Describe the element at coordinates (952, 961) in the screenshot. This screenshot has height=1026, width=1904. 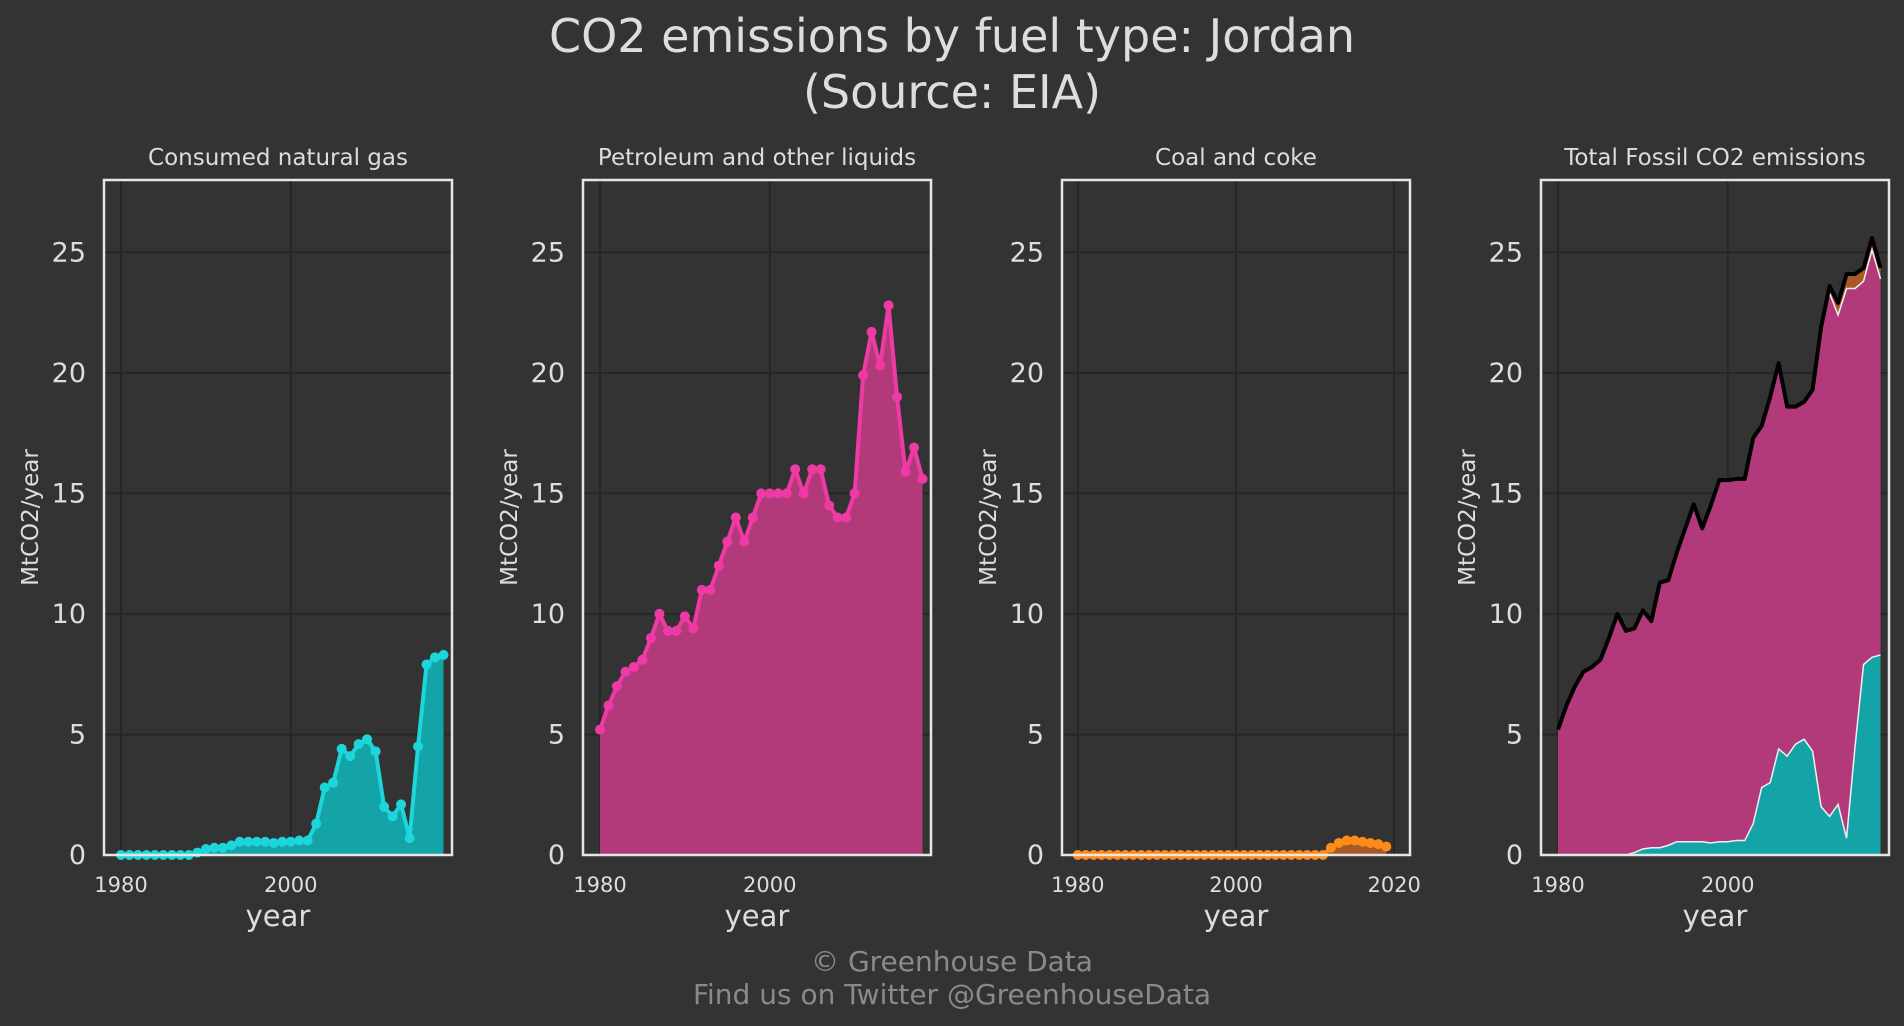
I see `footer-copyright: © Greenhouse Data` at that location.